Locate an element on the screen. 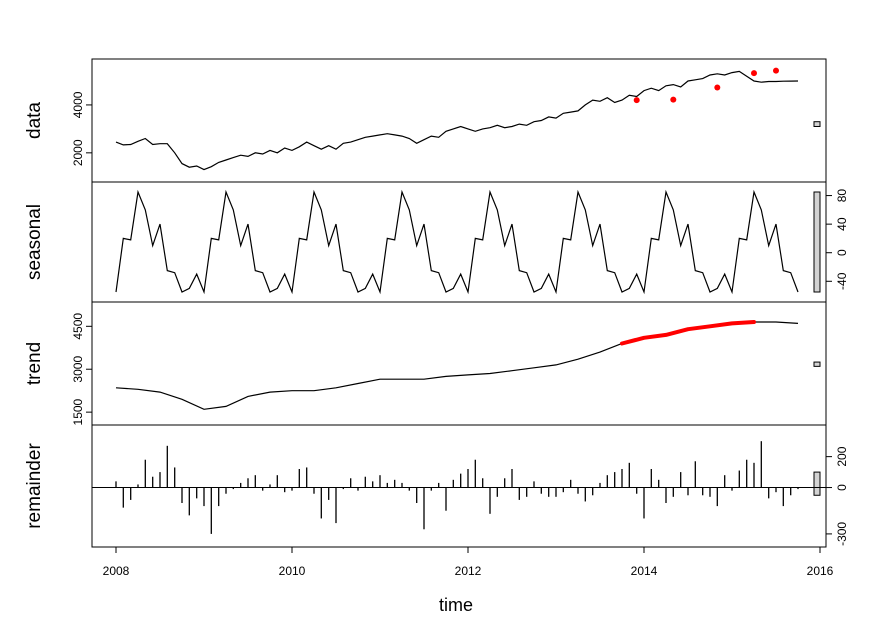  ytick-label-data-1: 4000 is located at coordinates (78, 104).